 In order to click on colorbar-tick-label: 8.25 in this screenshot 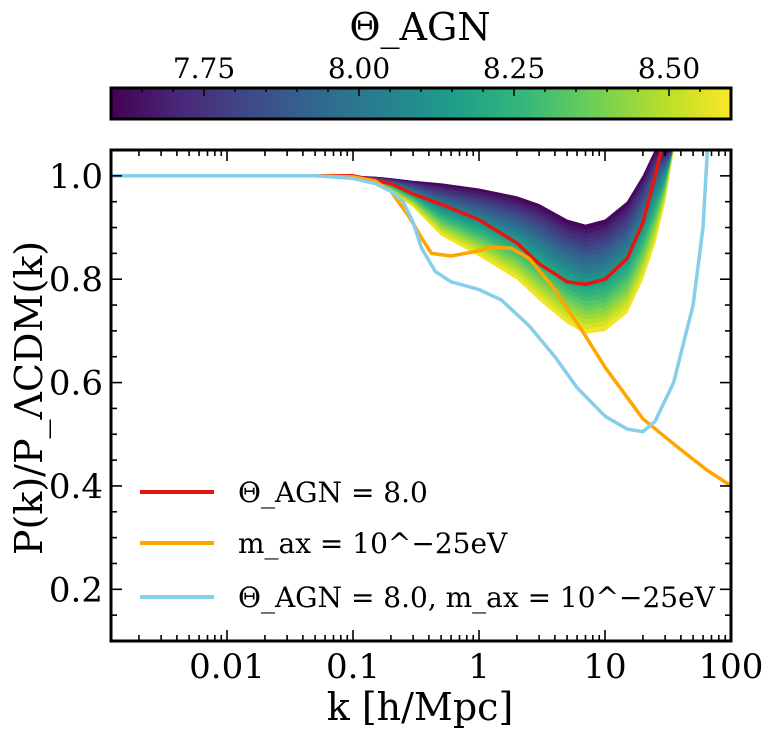, I will do `click(514, 68)`.